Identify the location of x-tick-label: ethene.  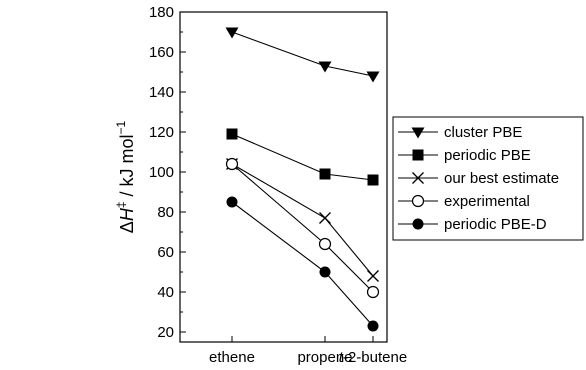
(232, 357).